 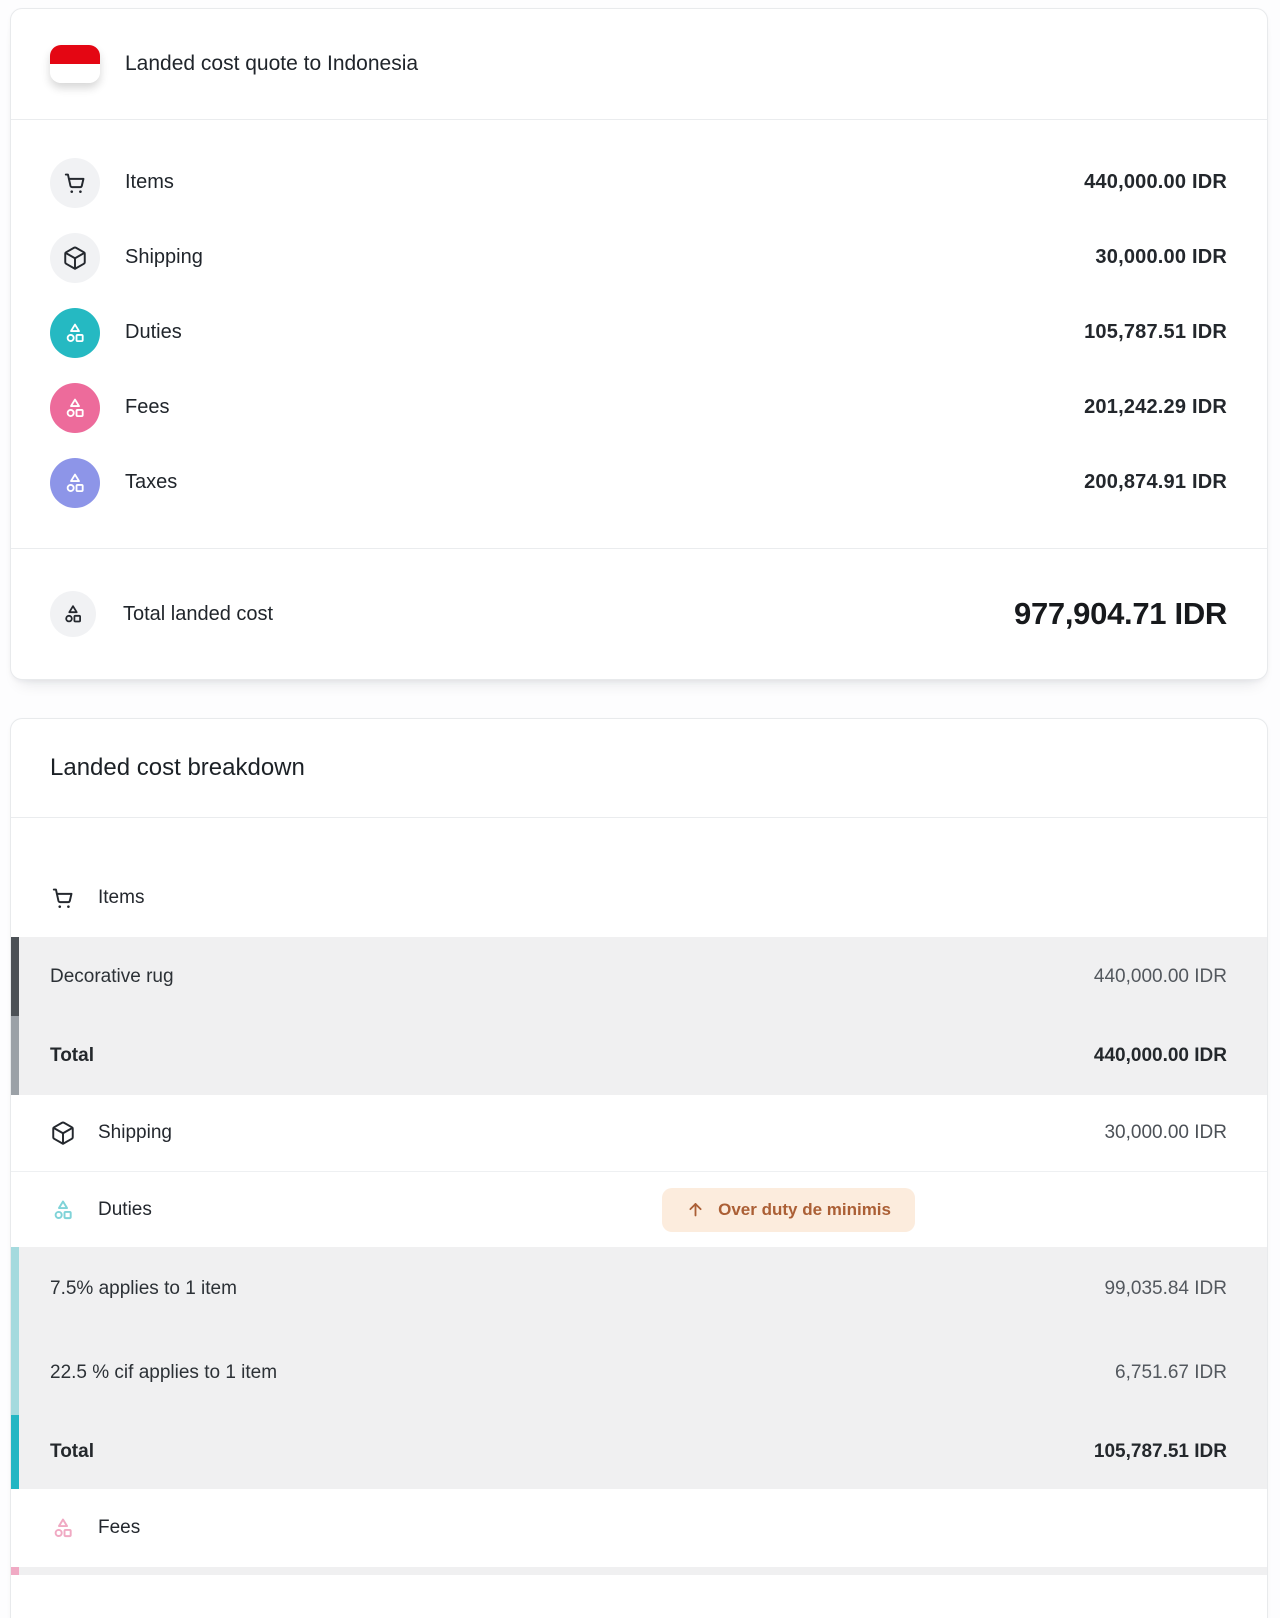 What do you see at coordinates (75, 73) in the screenshot?
I see `flag-white-stripe` at bounding box center [75, 73].